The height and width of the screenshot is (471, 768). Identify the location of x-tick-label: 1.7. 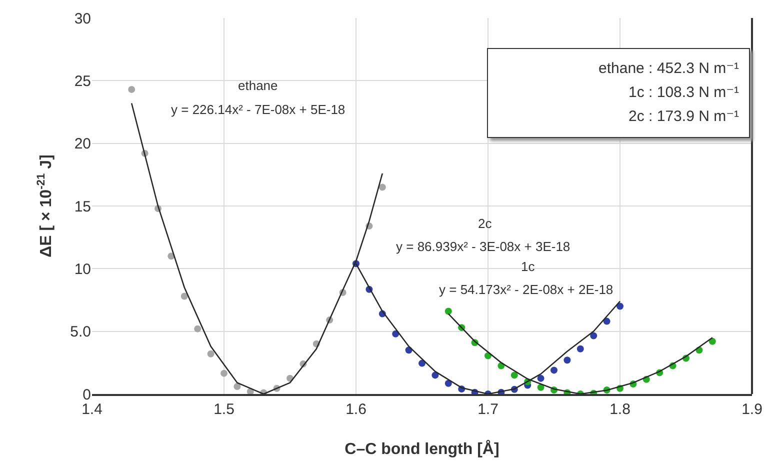
(488, 409).